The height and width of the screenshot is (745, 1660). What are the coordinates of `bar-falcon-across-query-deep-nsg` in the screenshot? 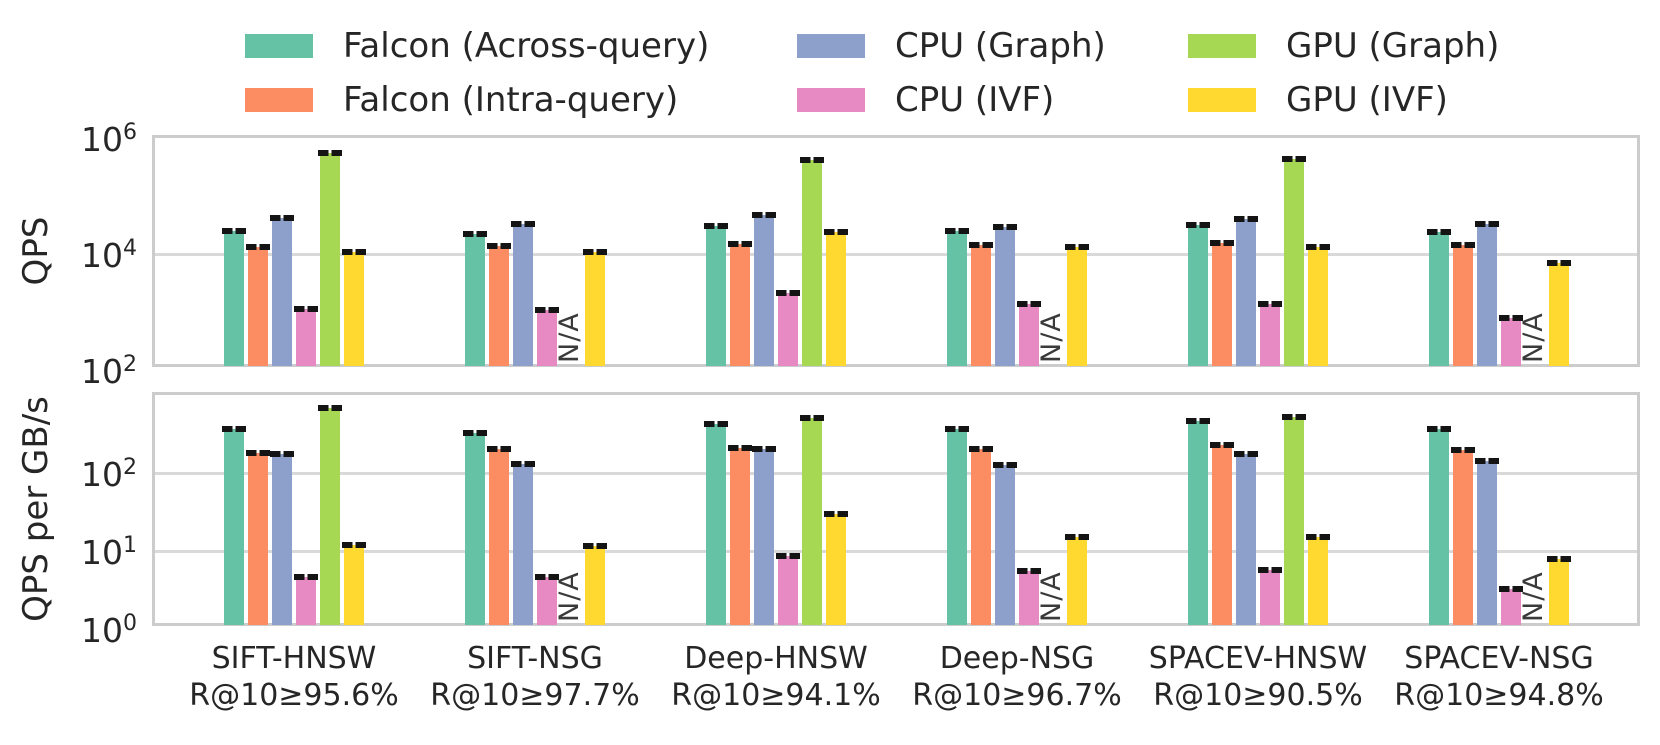 It's located at (957, 526).